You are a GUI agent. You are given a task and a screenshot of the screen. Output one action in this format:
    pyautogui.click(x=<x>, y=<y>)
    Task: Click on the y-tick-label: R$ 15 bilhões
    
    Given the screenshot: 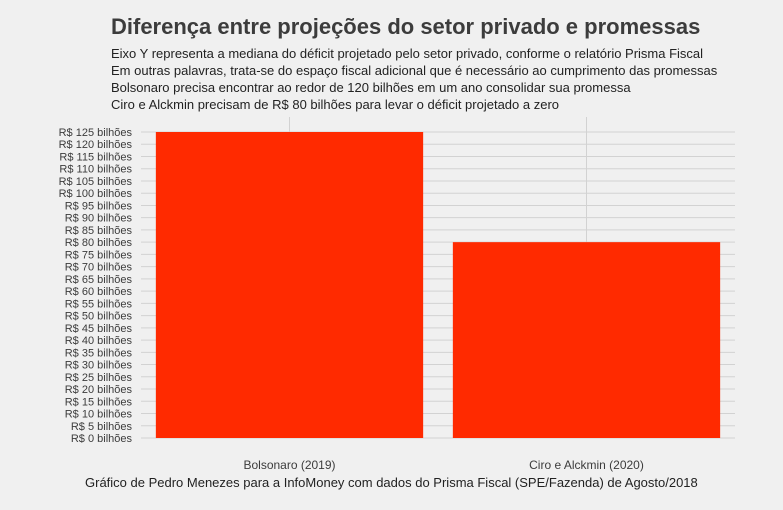 What is the action you would take?
    pyautogui.click(x=99, y=402)
    